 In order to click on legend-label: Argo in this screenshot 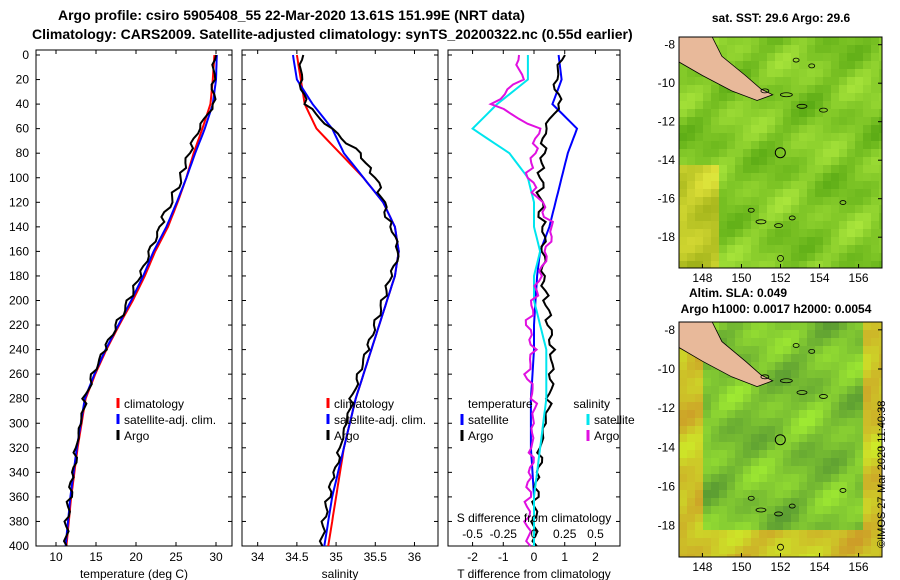, I will do `click(137, 436)`.